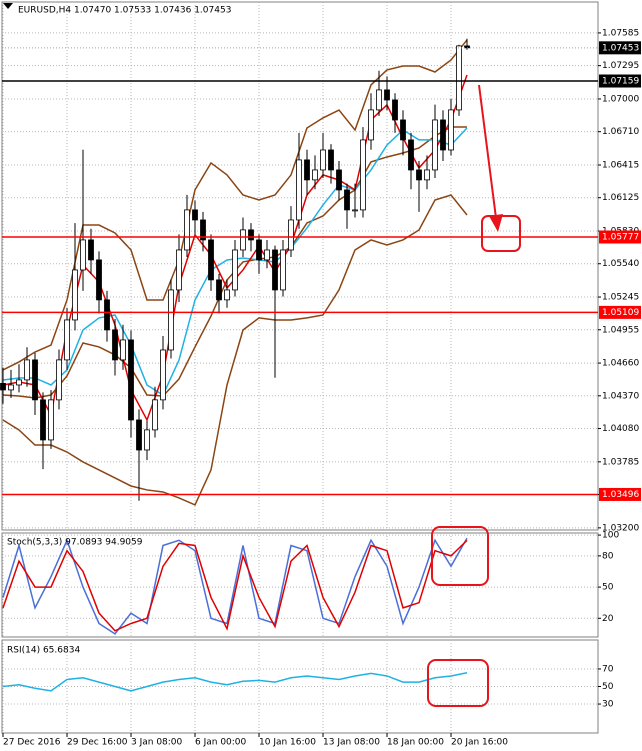  Describe the element at coordinates (620, 429) in the screenshot. I see `y-tick-label: 1.04080` at that location.